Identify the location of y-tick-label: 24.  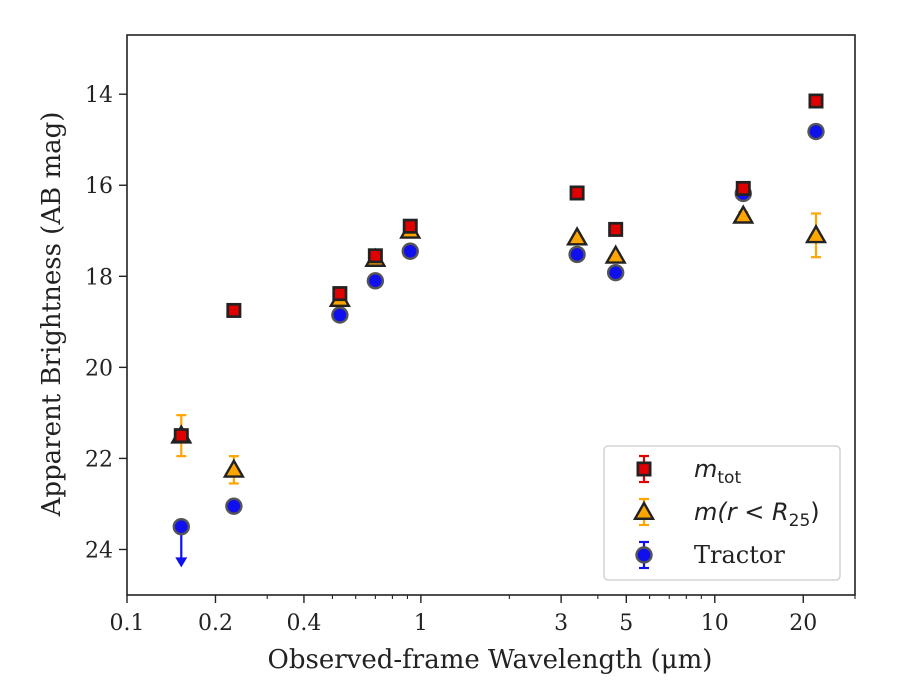
(99, 550).